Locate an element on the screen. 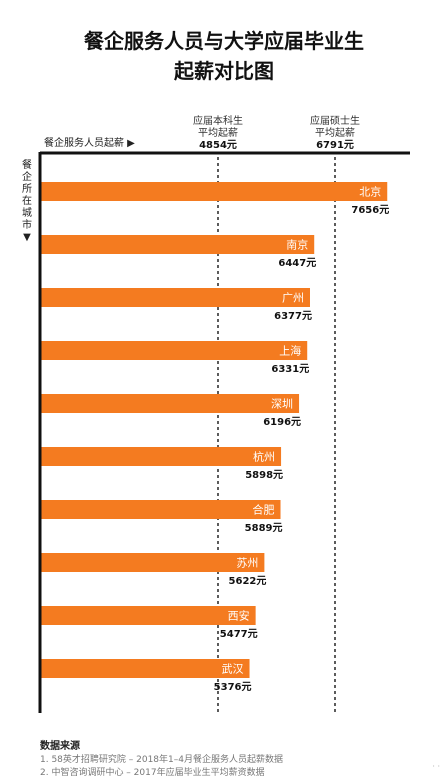 The height and width of the screenshot is (778, 448). bar-category-label-8: 苏州 is located at coordinates (247, 563).